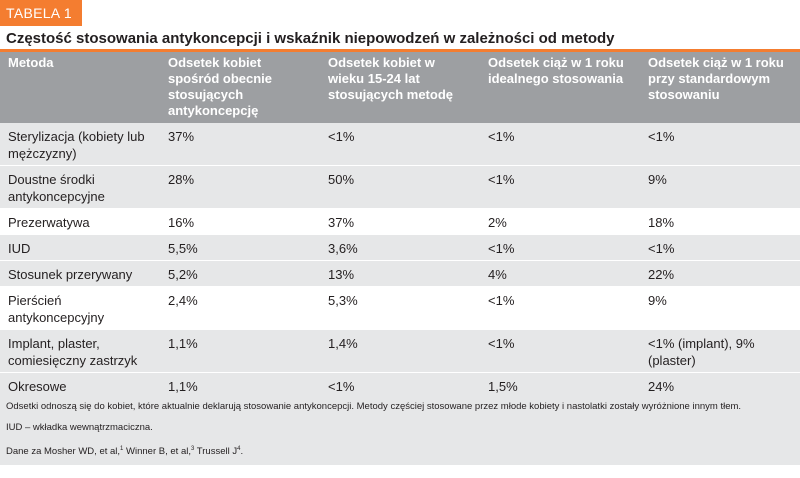 The height and width of the screenshot is (478, 800). I want to click on cell-share-age-15-24: 50%, so click(400, 187).